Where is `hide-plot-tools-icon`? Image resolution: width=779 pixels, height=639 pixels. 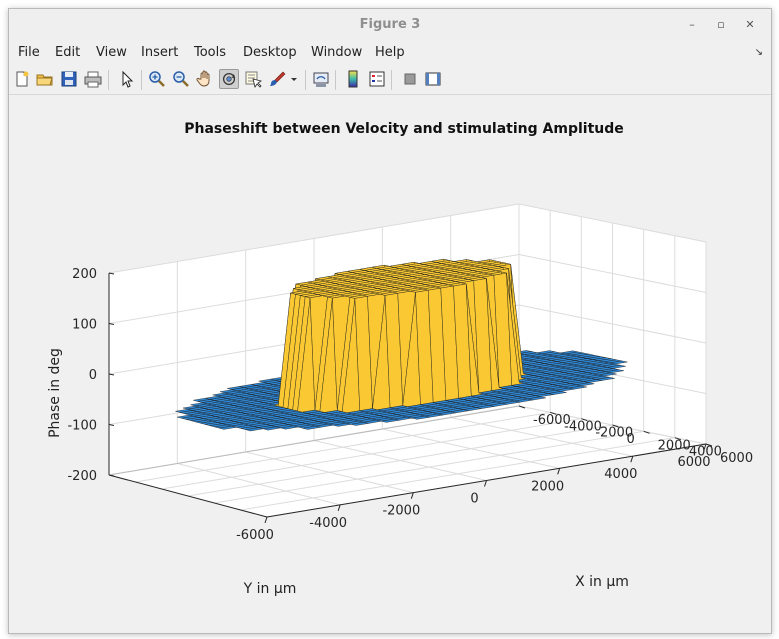 hide-plot-tools-icon is located at coordinates (410, 79).